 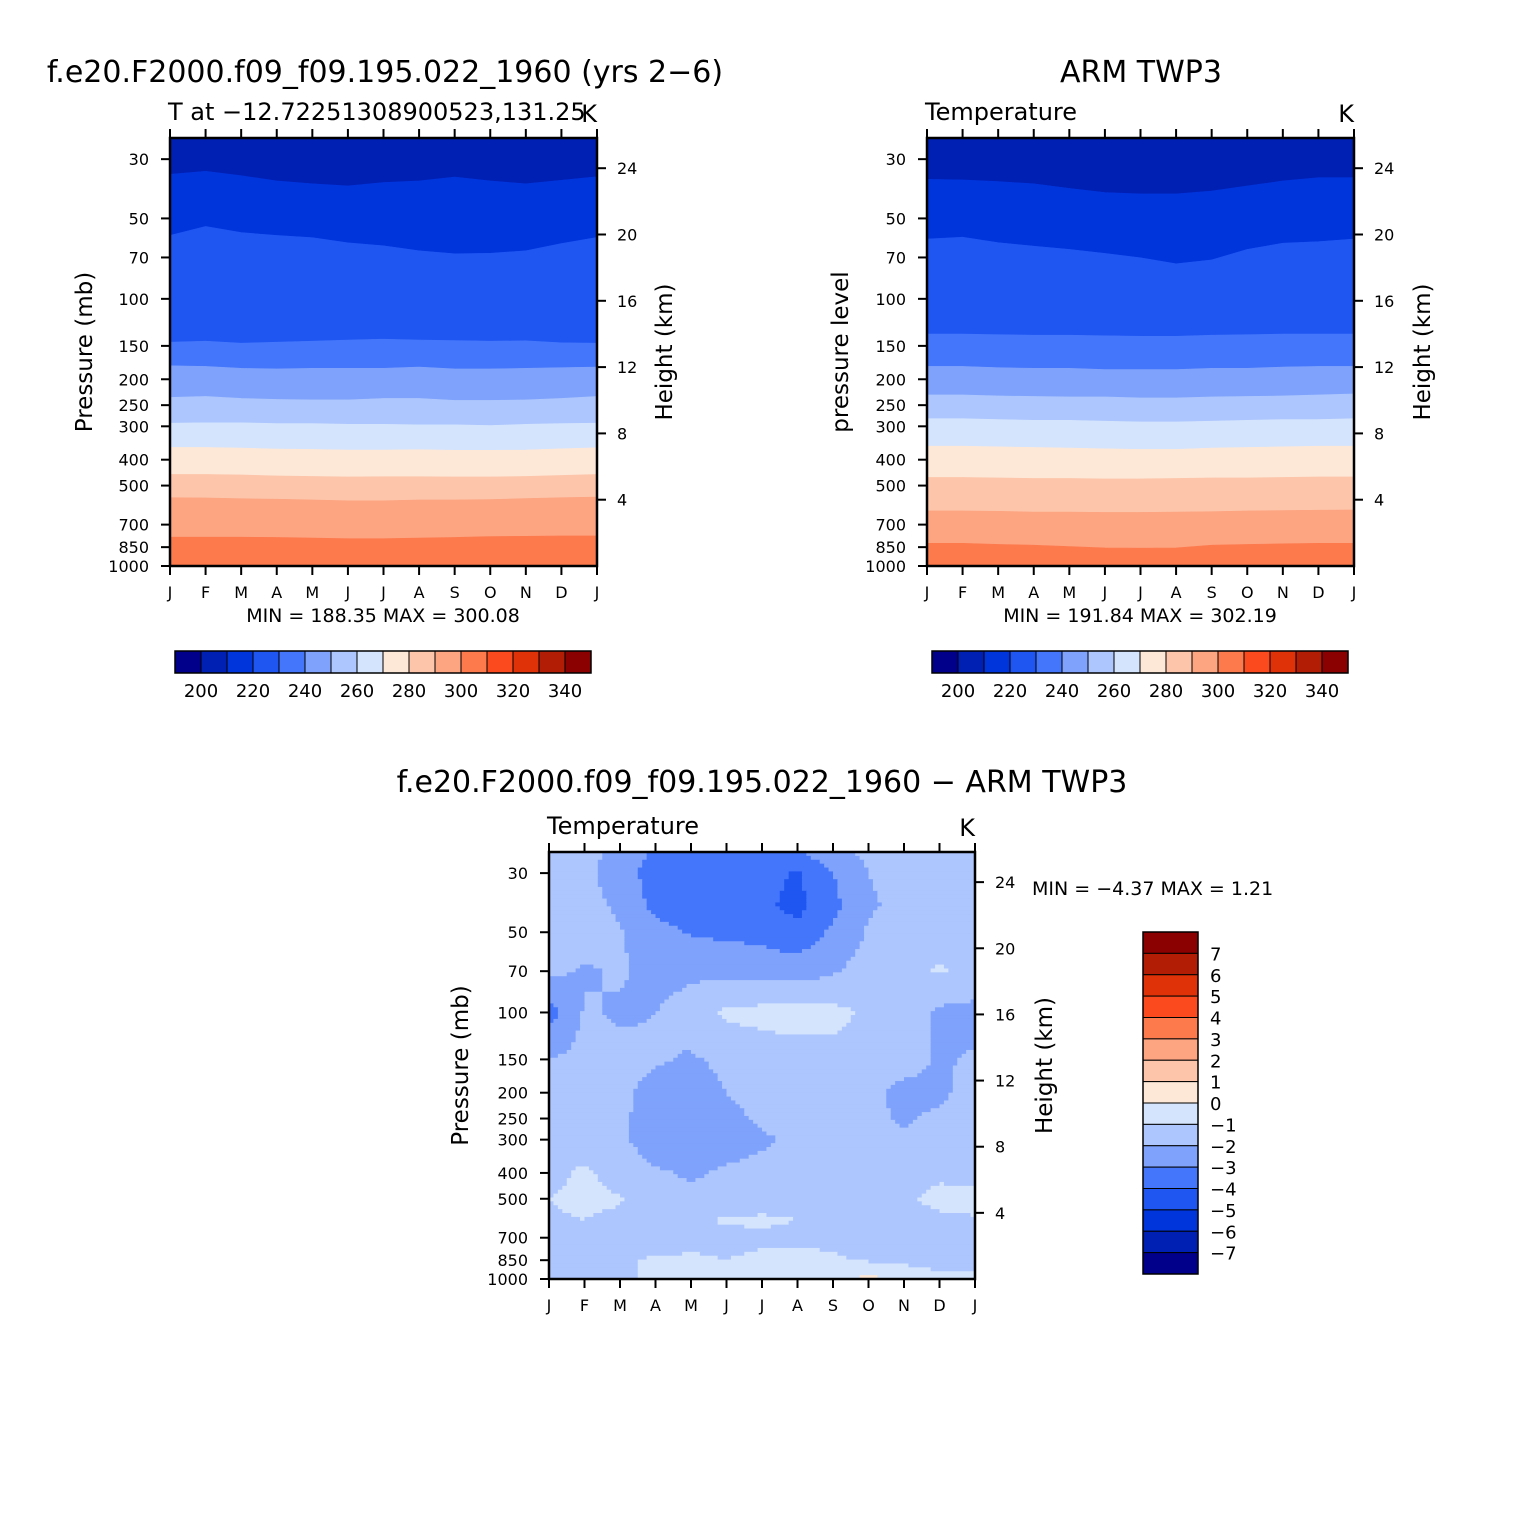 I want to click on x-tick-label: S, so click(x=455, y=592).